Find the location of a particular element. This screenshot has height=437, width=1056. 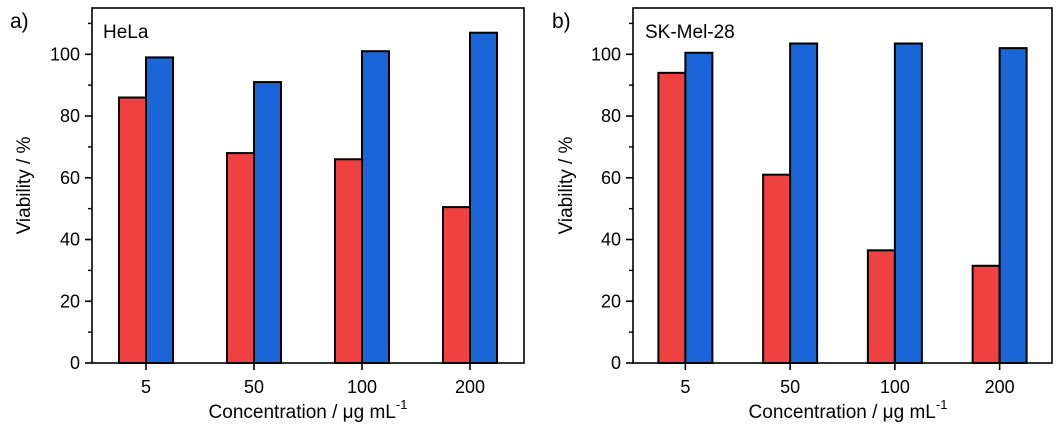

panel-title: HeLa is located at coordinates (126, 32).